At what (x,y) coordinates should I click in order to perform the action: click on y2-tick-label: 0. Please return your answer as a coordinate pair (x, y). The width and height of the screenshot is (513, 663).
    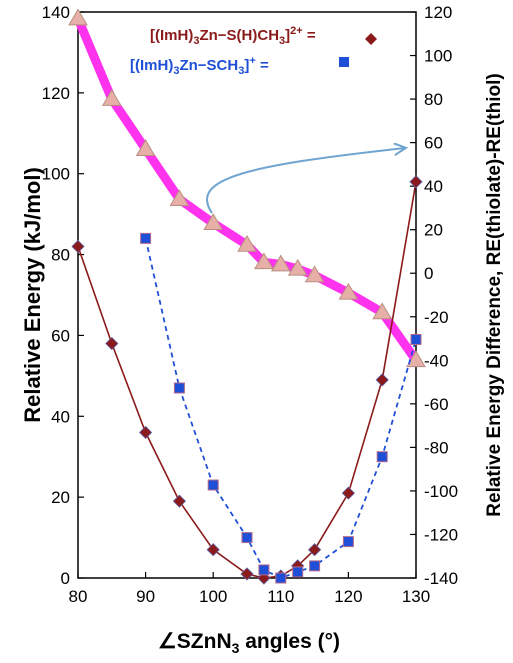
    Looking at the image, I should click on (428, 273).